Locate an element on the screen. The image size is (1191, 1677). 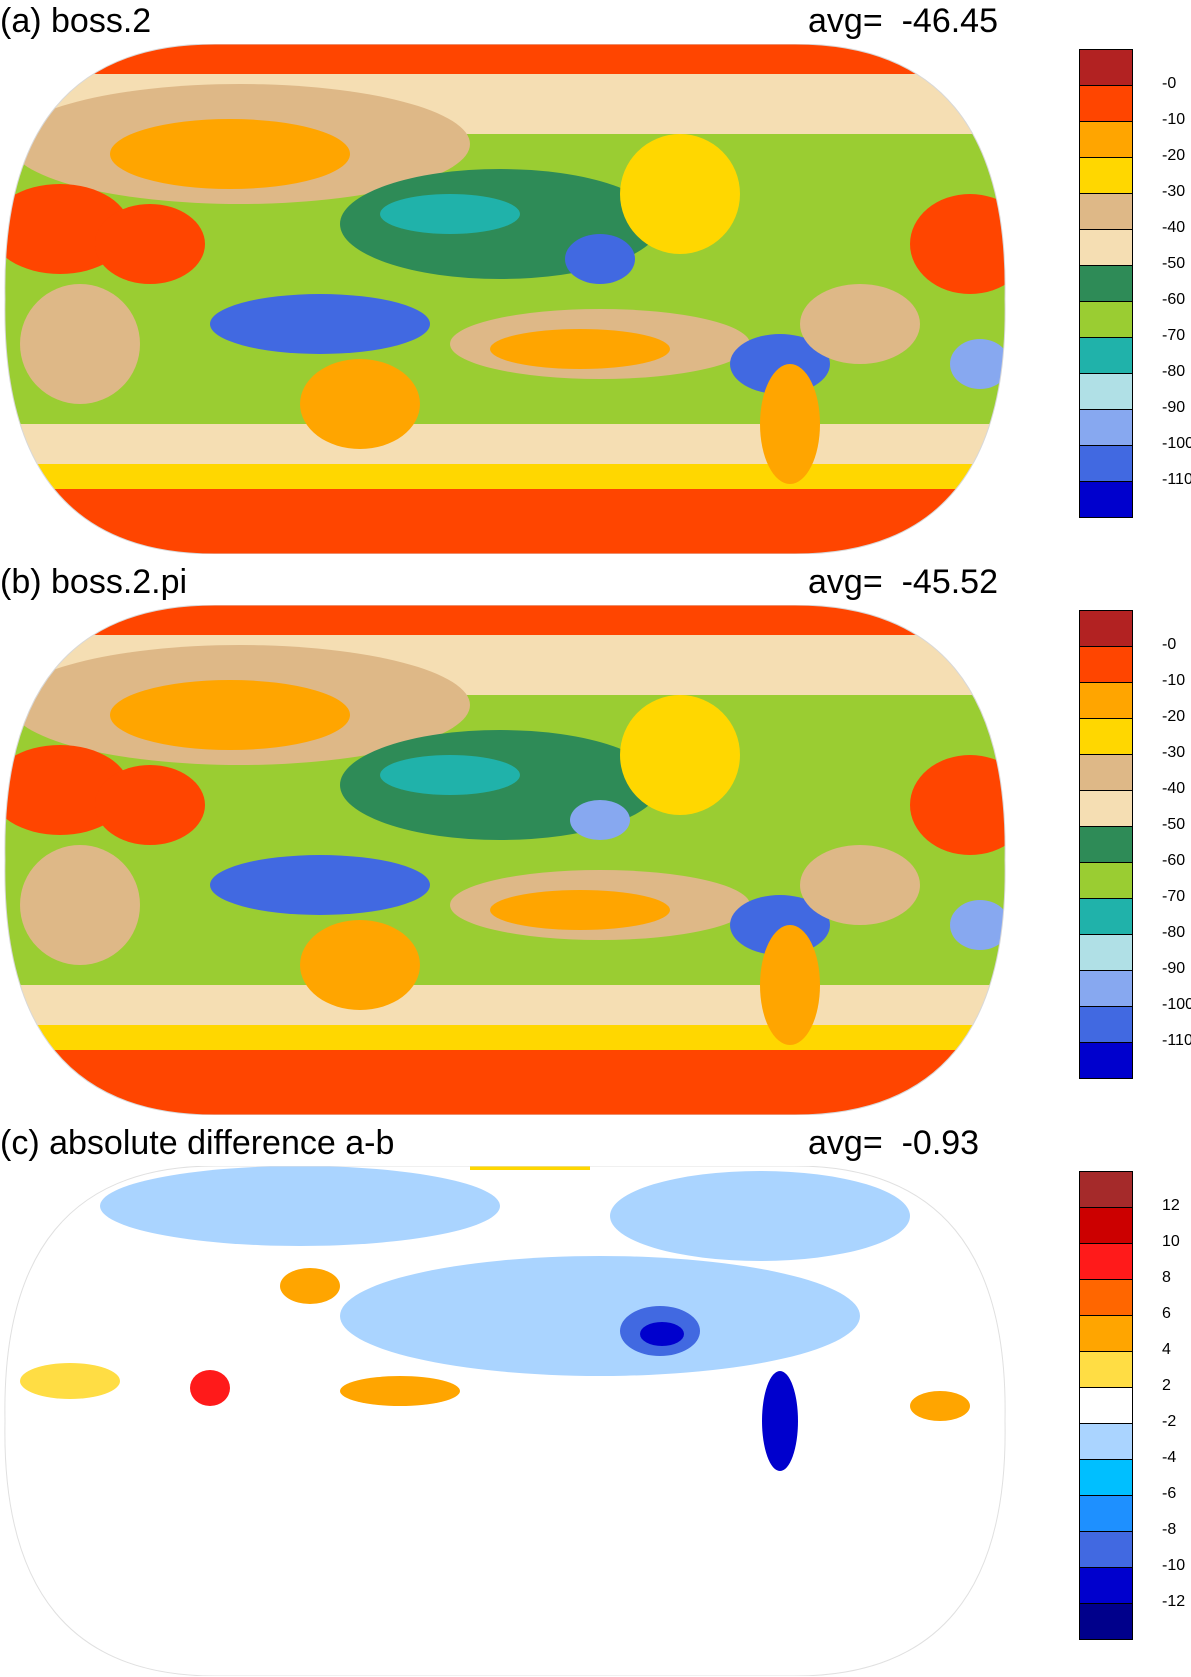
panel-a-colorbar-label: -110 is located at coordinates (1176, 479).